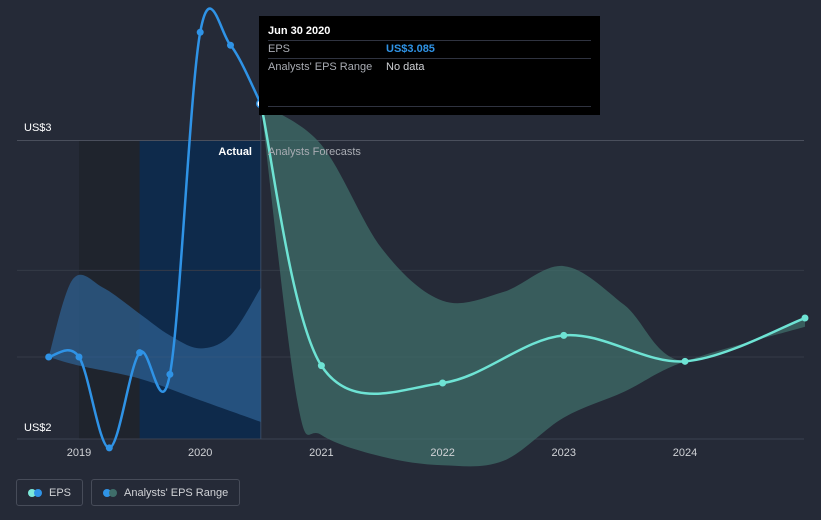 The width and height of the screenshot is (821, 520). I want to click on tooltip-eps-label: EPS, so click(279, 49).